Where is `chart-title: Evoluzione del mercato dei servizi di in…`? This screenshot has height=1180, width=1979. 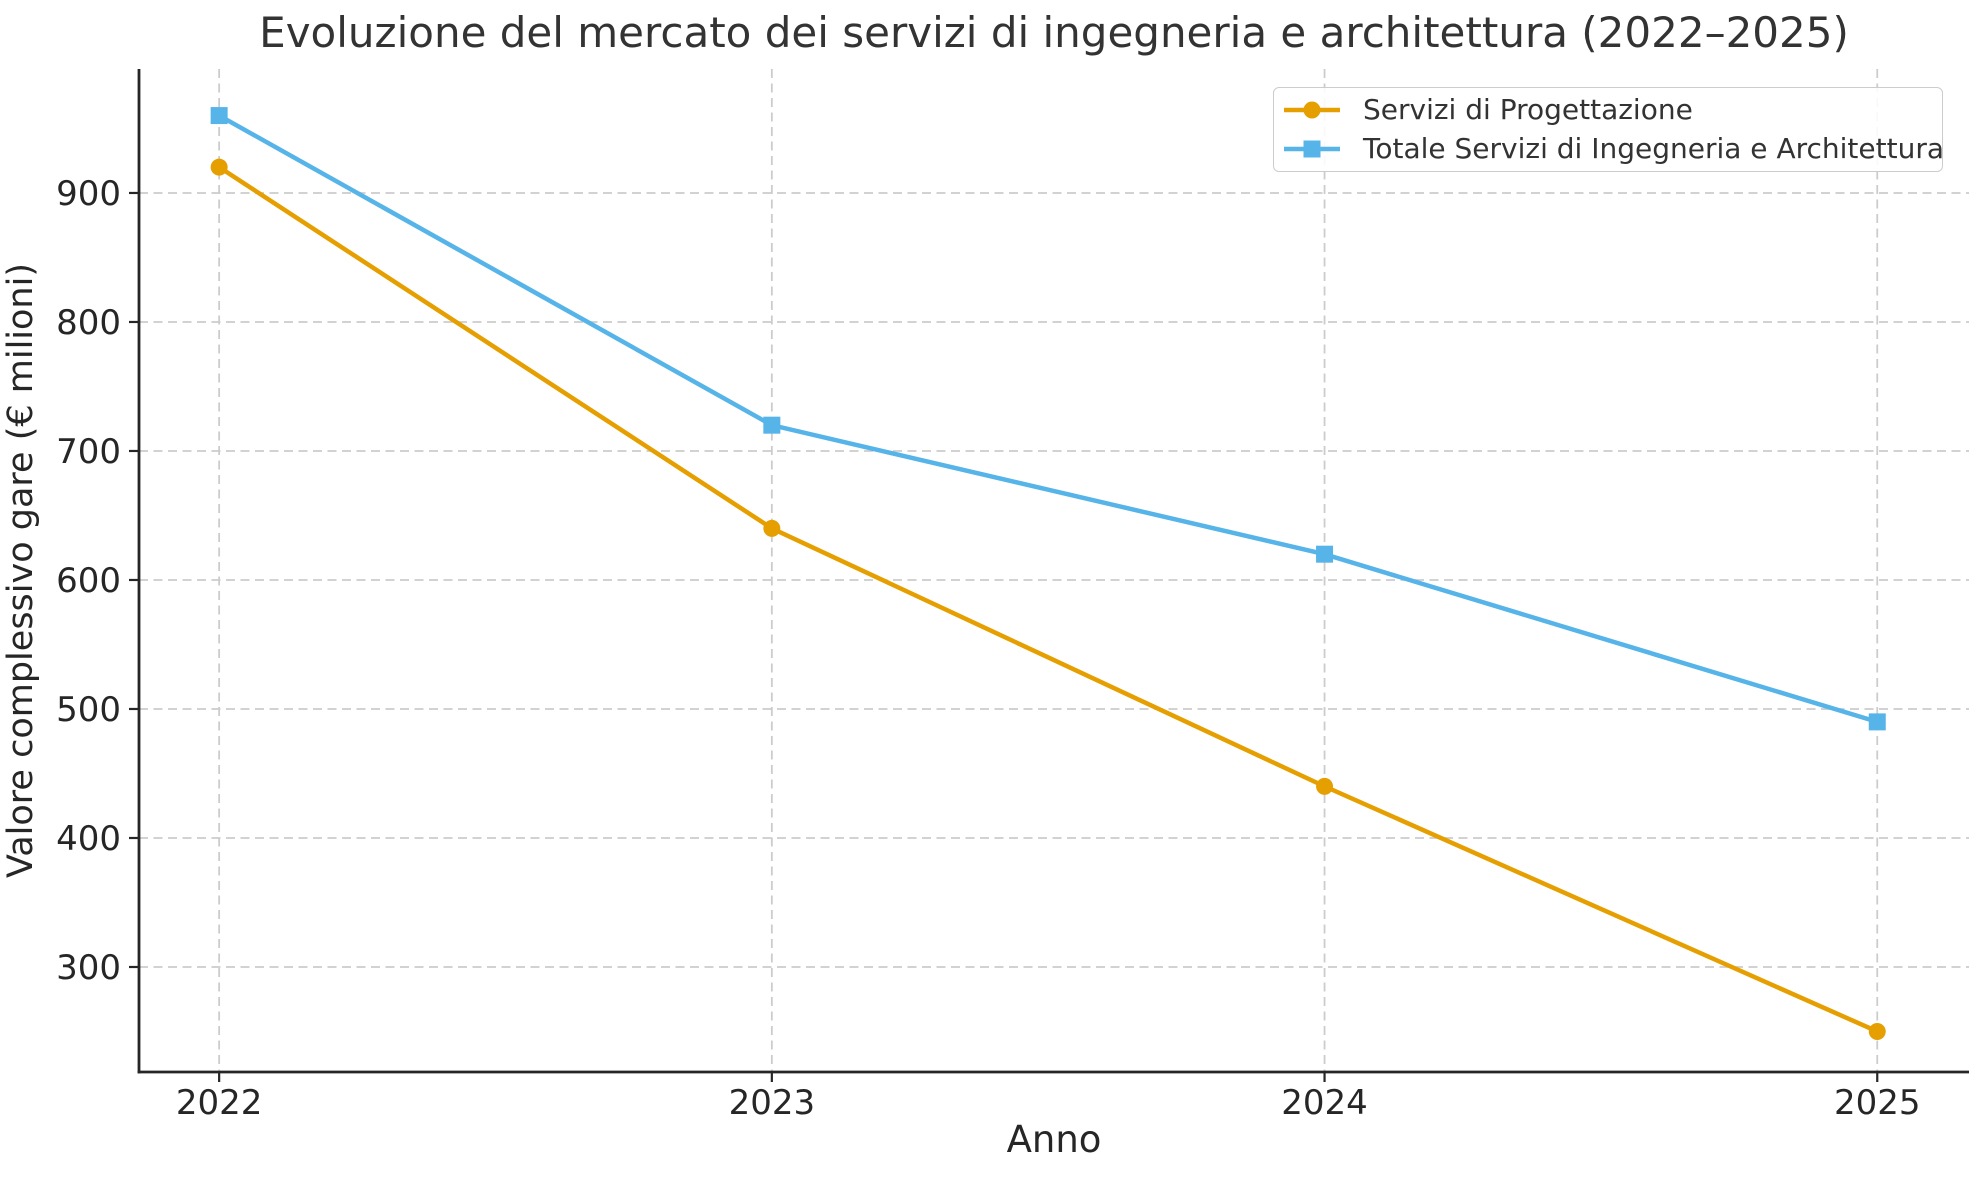 chart-title: Evoluzione del mercato dei servizi di in… is located at coordinates (1054, 32).